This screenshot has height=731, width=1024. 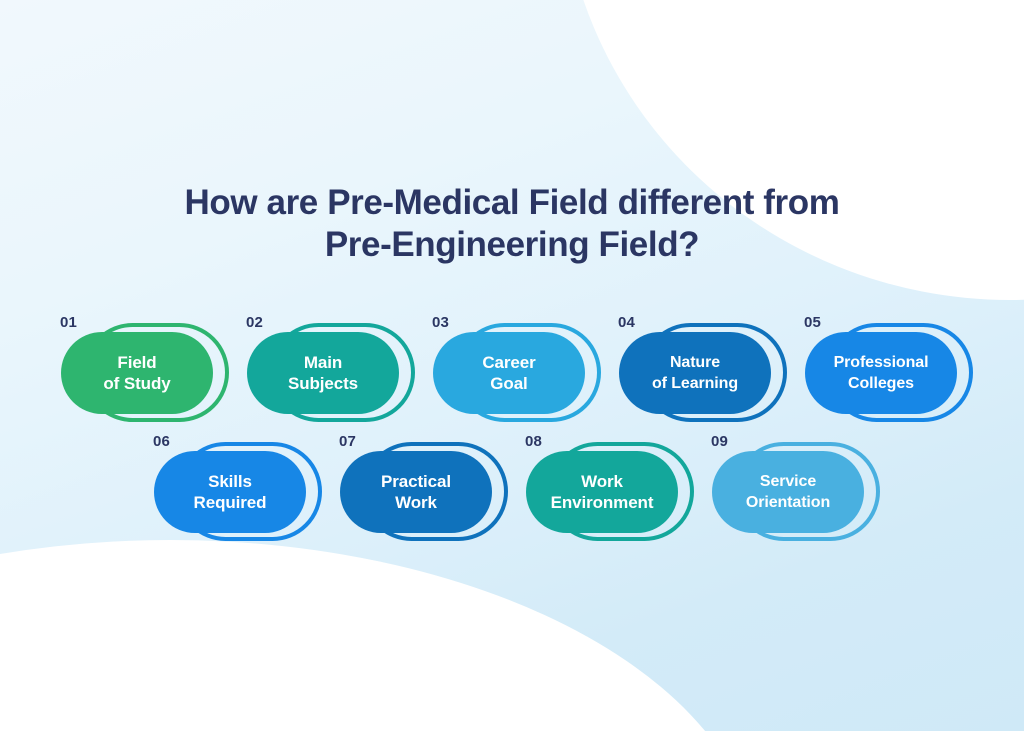 I want to click on pill-06: Skills Required 06, so click(x=233, y=491).